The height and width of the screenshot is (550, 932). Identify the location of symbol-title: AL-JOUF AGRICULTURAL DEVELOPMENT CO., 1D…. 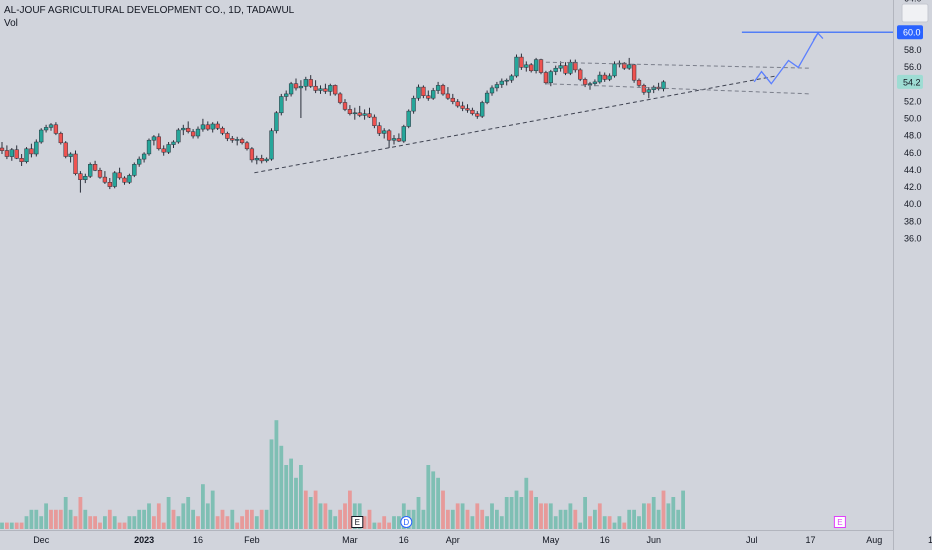
(149, 10).